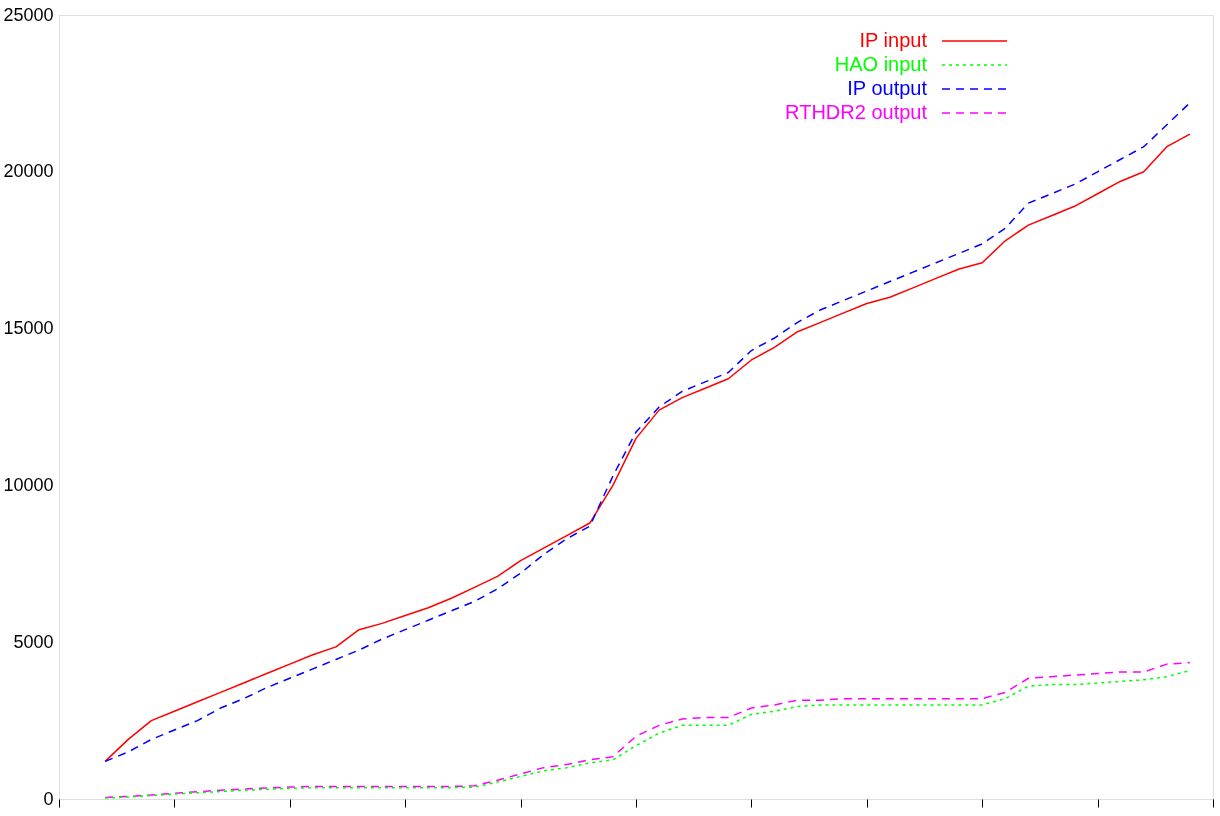 This screenshot has height=816, width=1220. What do you see at coordinates (48, 798) in the screenshot?
I see `y-tick-label: 0` at bounding box center [48, 798].